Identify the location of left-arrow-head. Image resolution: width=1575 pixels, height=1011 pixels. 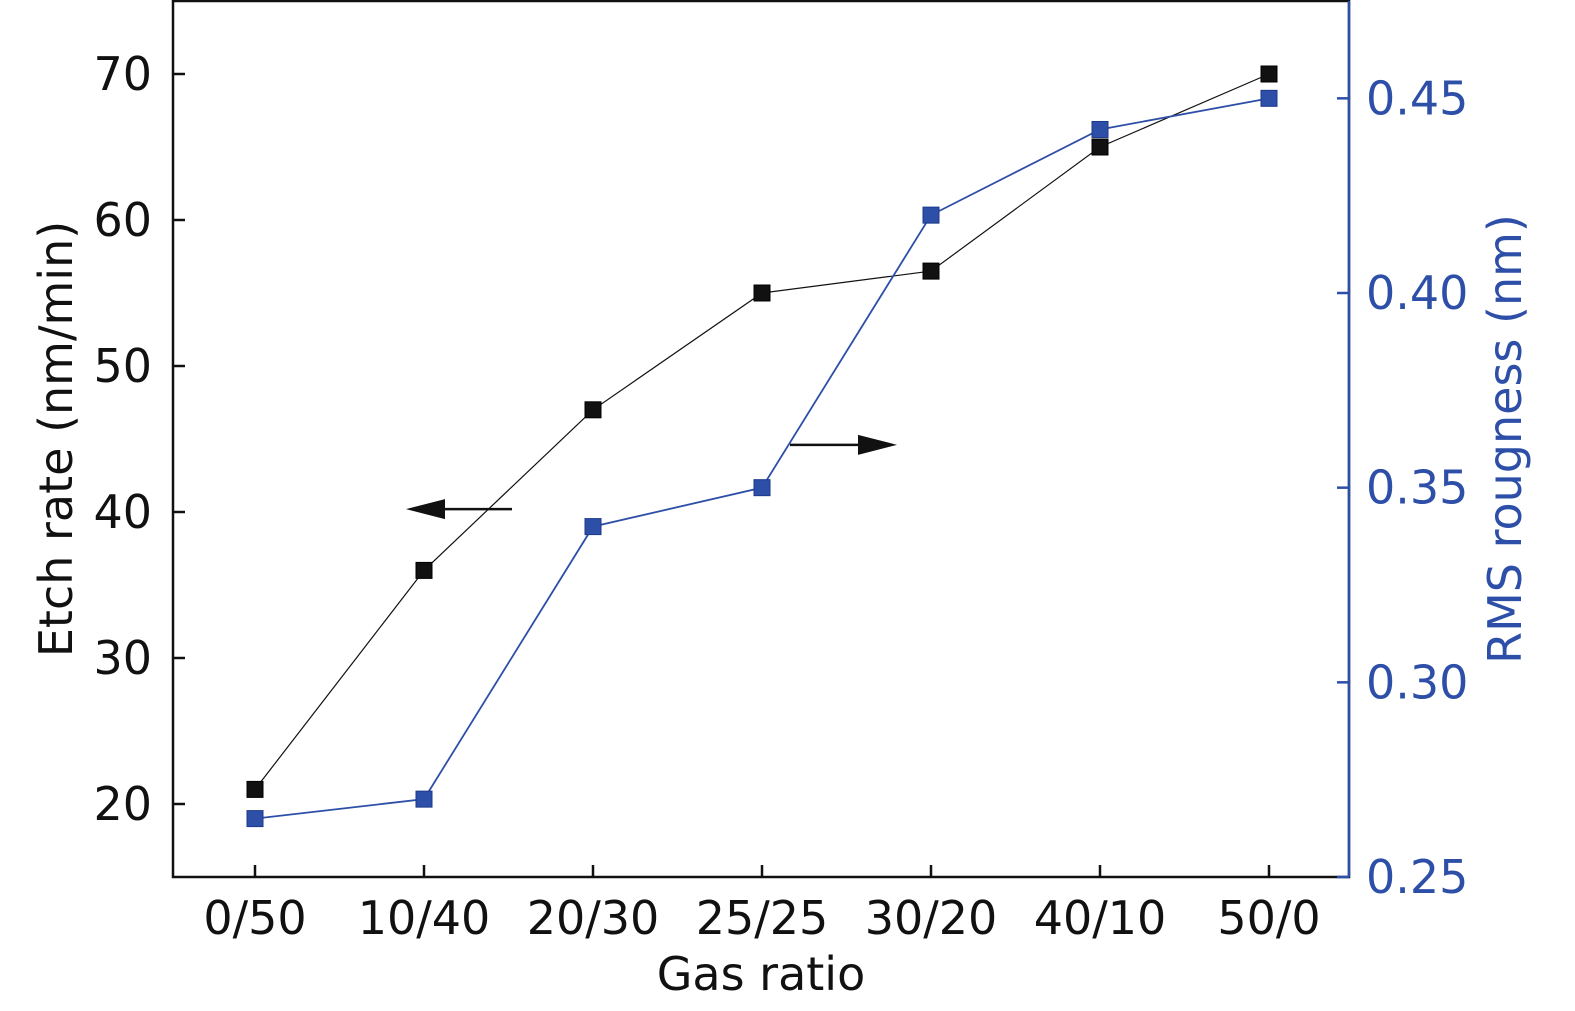
(425, 509).